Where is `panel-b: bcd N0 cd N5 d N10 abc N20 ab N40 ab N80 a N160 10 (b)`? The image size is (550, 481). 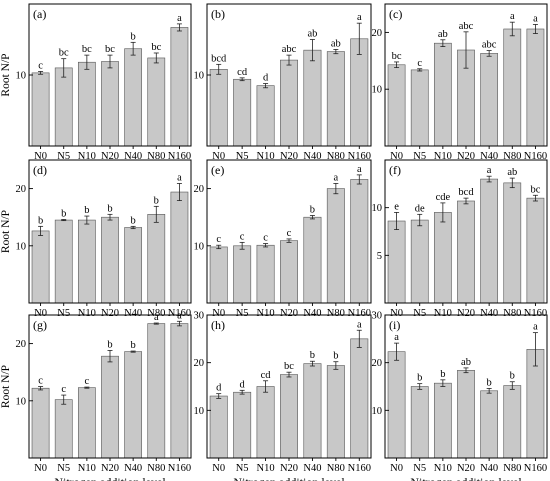 panel-b: bcd N0 cd N5 d N10 abc N20 ab N40 ab N80 a N160 10 (b) is located at coordinates (283, 82).